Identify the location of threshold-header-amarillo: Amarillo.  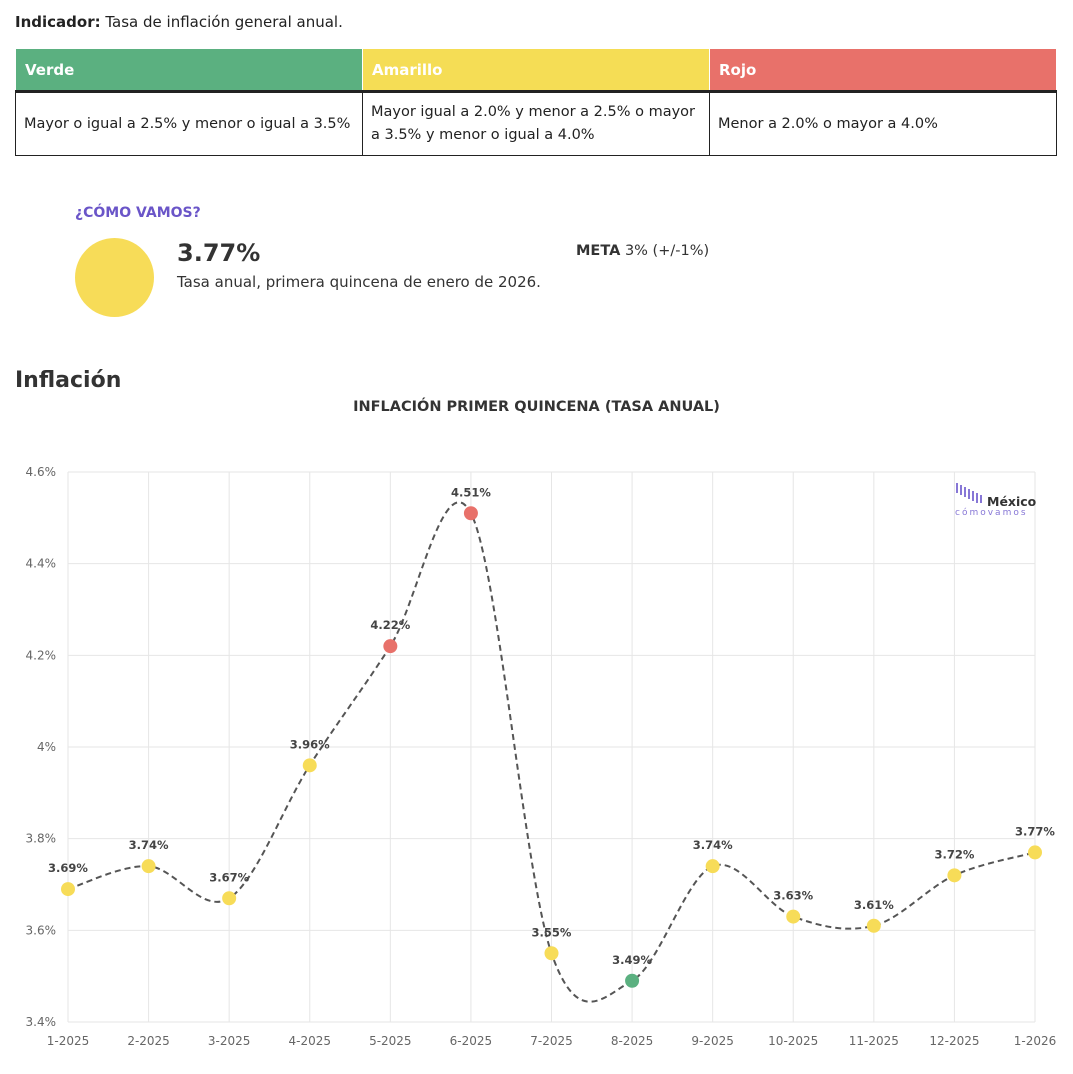
(536, 70).